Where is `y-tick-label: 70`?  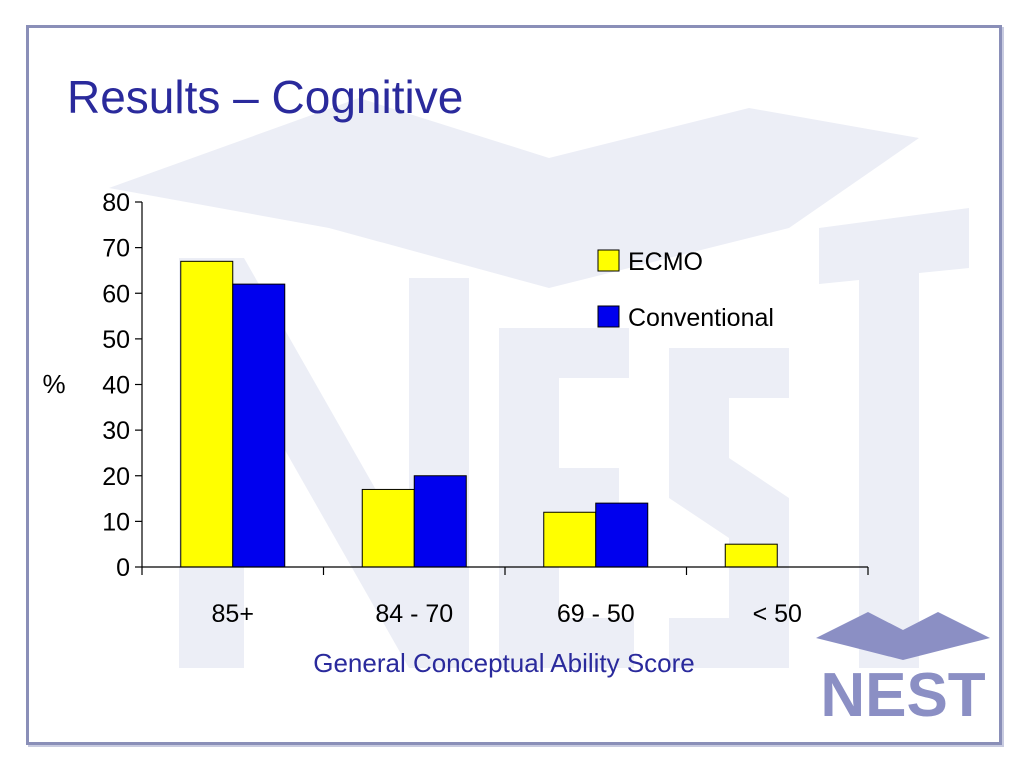
y-tick-label: 70 is located at coordinates (116, 249).